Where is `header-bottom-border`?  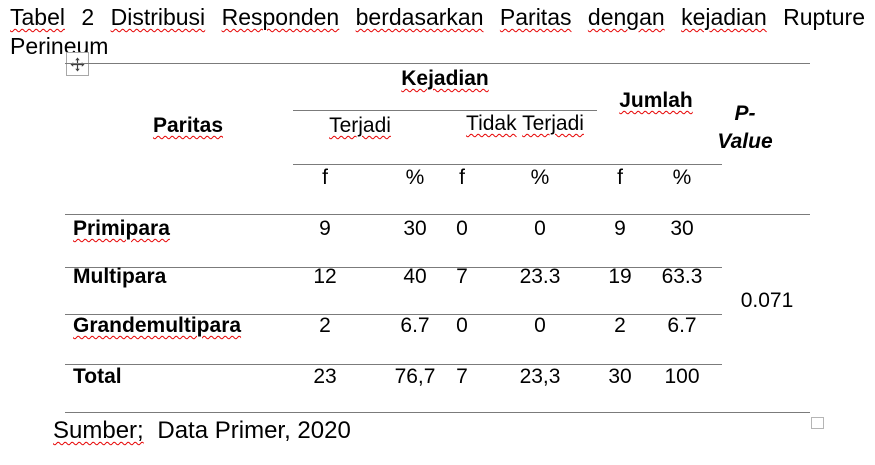 header-bottom-border is located at coordinates (437, 214).